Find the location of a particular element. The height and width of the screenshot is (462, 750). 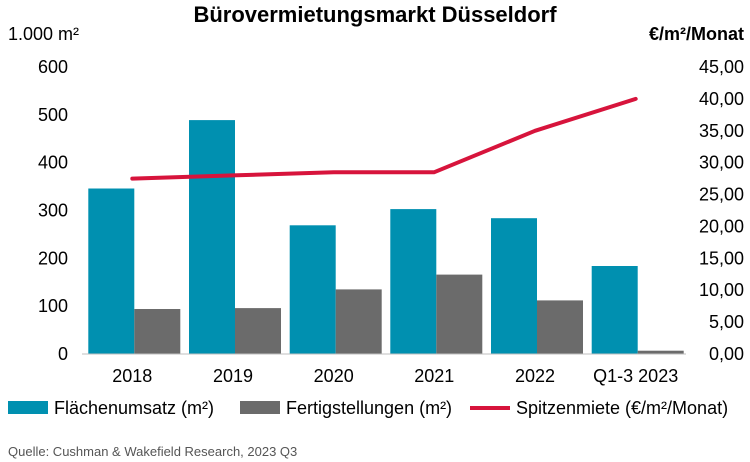

left-axis-ticks: 0 100 200 300 400 500 600 is located at coordinates (53, 210).